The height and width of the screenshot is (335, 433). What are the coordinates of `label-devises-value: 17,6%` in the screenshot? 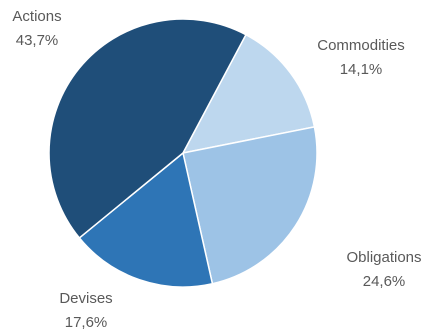 It's located at (86, 322).